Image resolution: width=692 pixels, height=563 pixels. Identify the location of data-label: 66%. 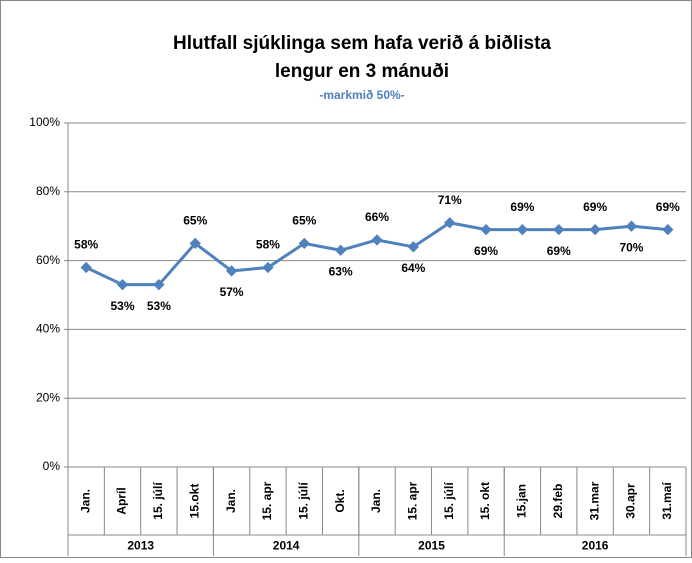
(377, 217).